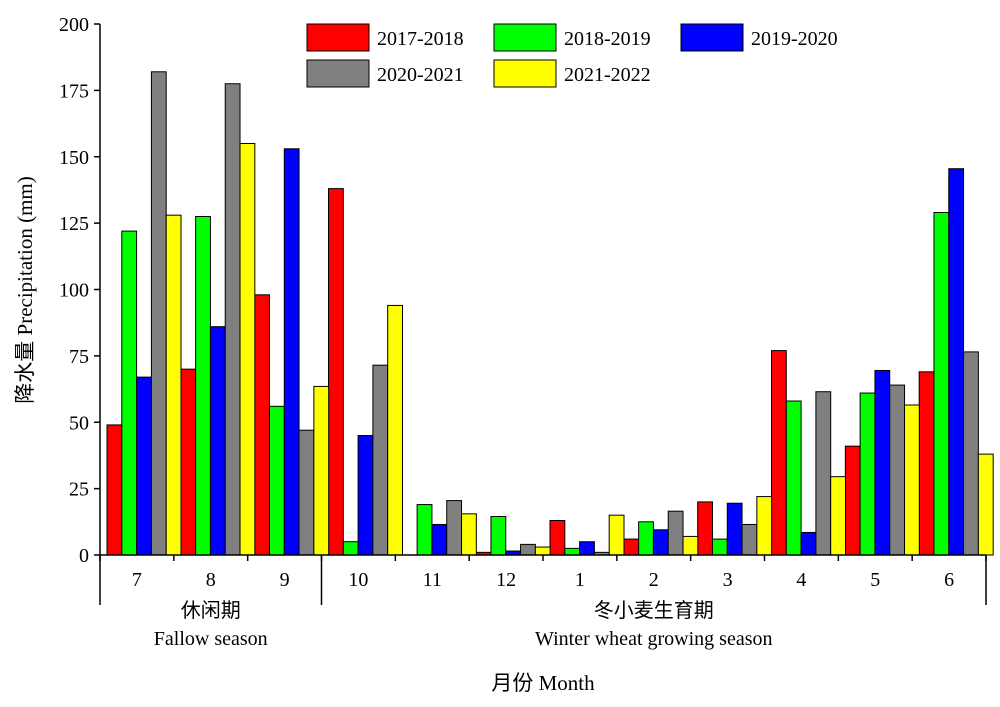 The width and height of the screenshot is (1000, 707). What do you see at coordinates (74, 291) in the screenshot?
I see `y-tick-label-100: 100` at bounding box center [74, 291].